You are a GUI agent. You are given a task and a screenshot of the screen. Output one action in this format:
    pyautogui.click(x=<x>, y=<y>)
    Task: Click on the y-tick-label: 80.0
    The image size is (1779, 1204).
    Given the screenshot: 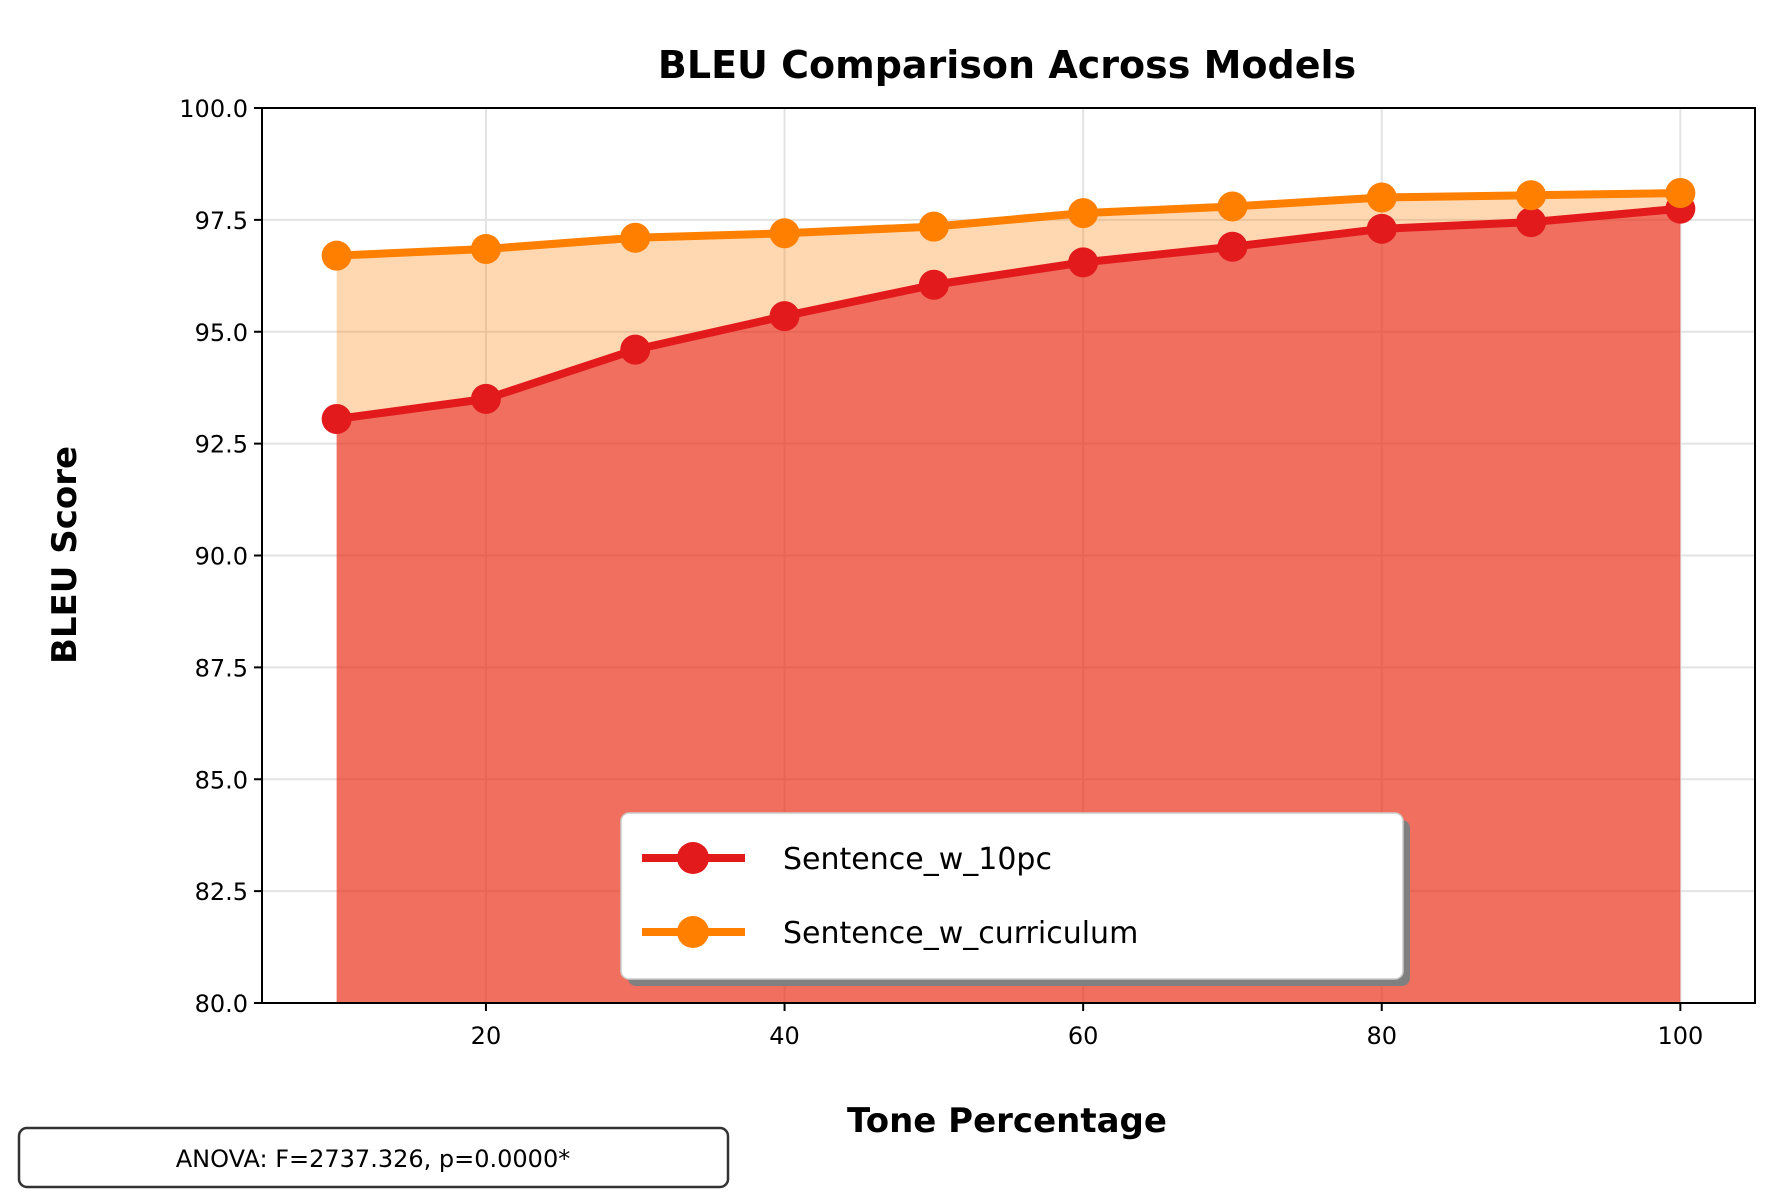 What is the action you would take?
    pyautogui.click(x=221, y=1004)
    